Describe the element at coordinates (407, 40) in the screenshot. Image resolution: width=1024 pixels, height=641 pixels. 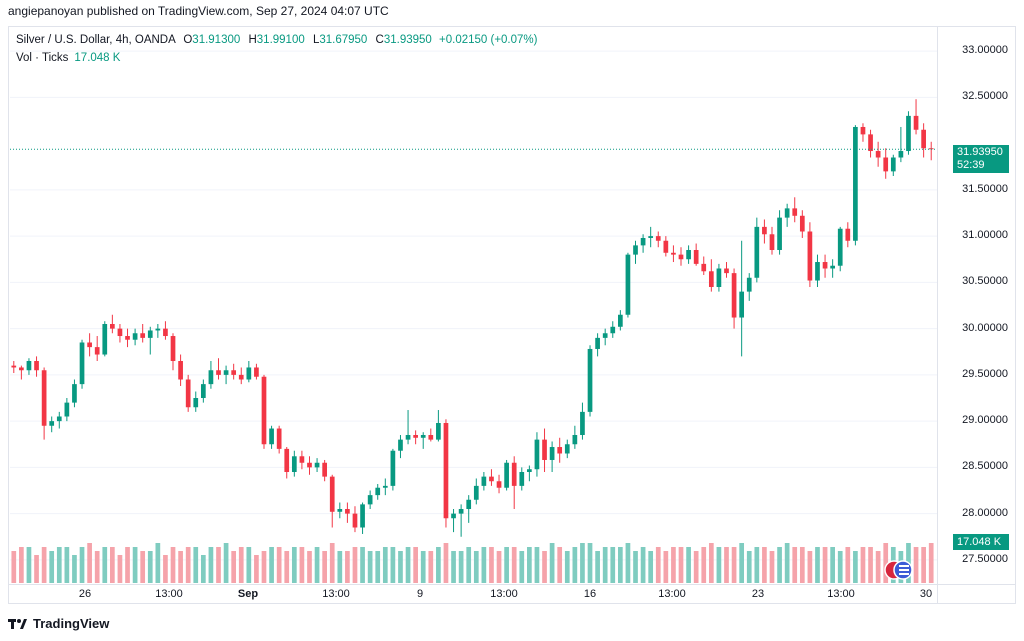
I see `close-value: 31.93950` at that location.